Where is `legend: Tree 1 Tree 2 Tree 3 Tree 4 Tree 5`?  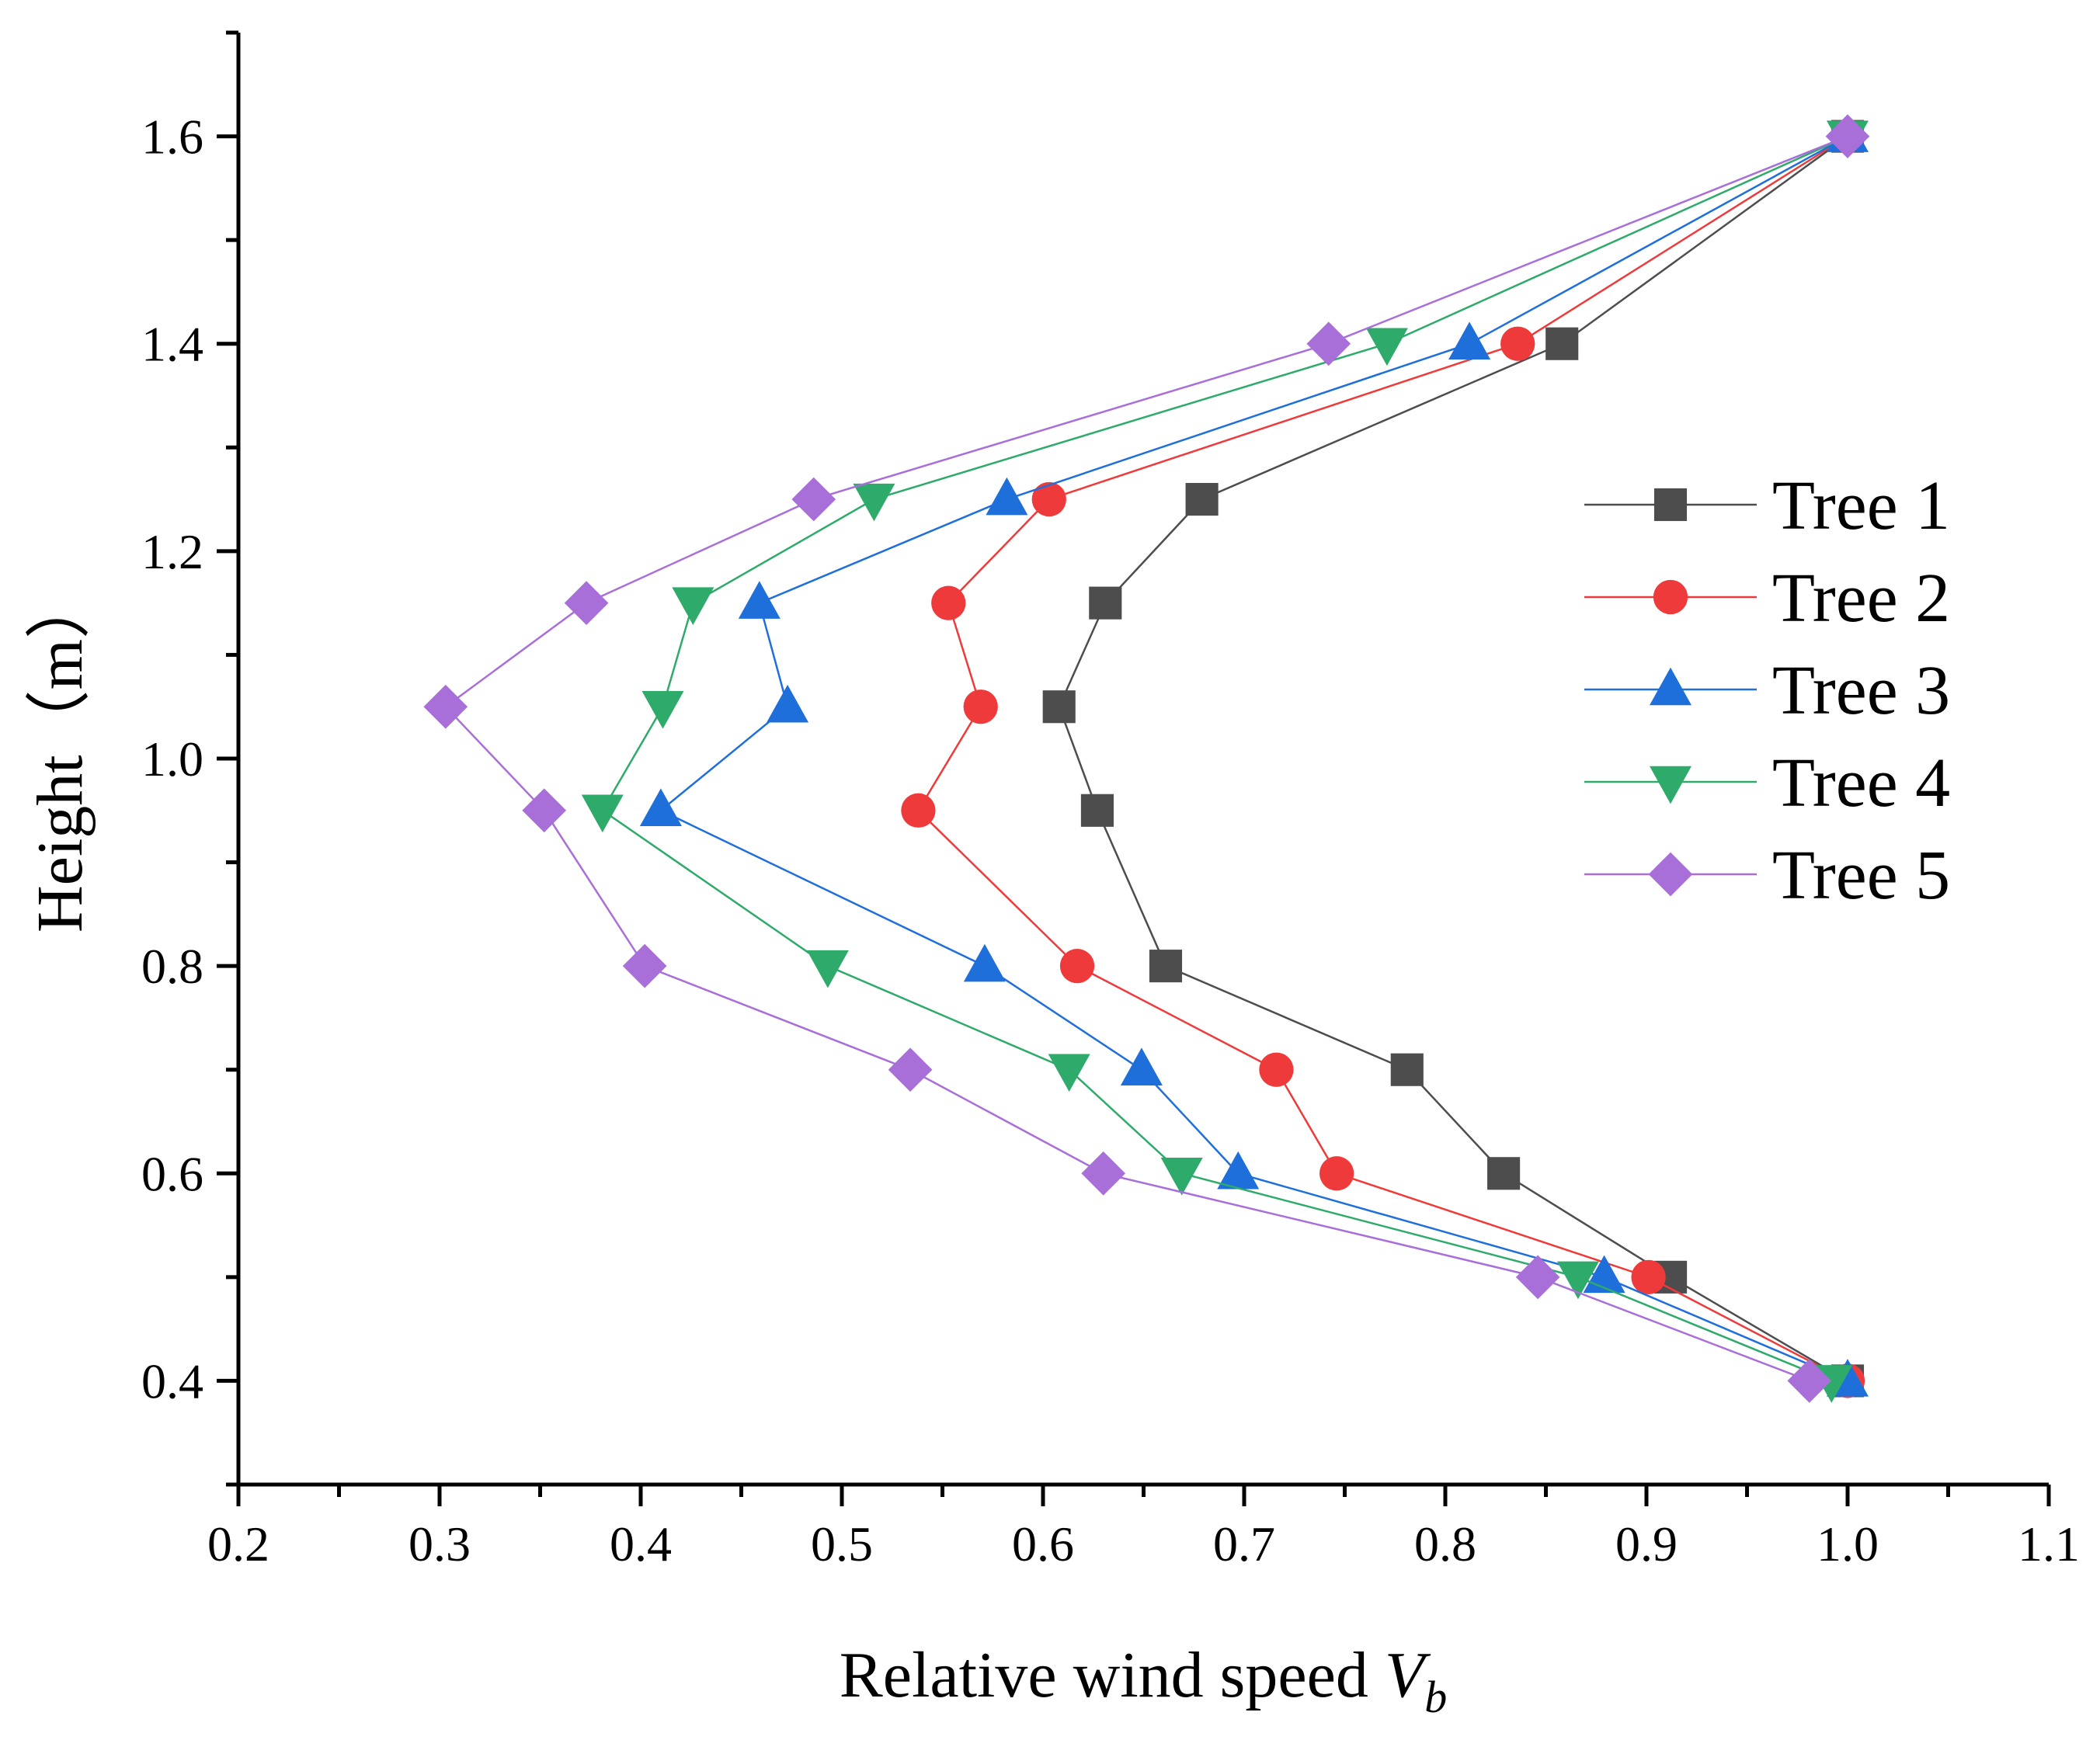 legend: Tree 1 Tree 2 Tree 3 Tree 4 Tree 5 is located at coordinates (1767, 690).